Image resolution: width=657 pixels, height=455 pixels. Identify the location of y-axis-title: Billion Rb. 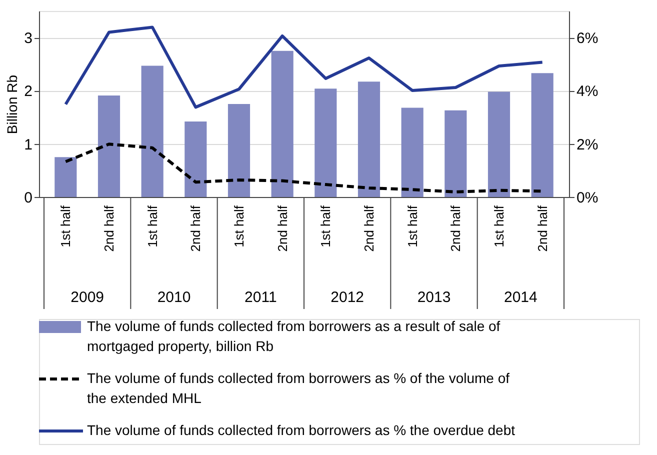
(12, 104).